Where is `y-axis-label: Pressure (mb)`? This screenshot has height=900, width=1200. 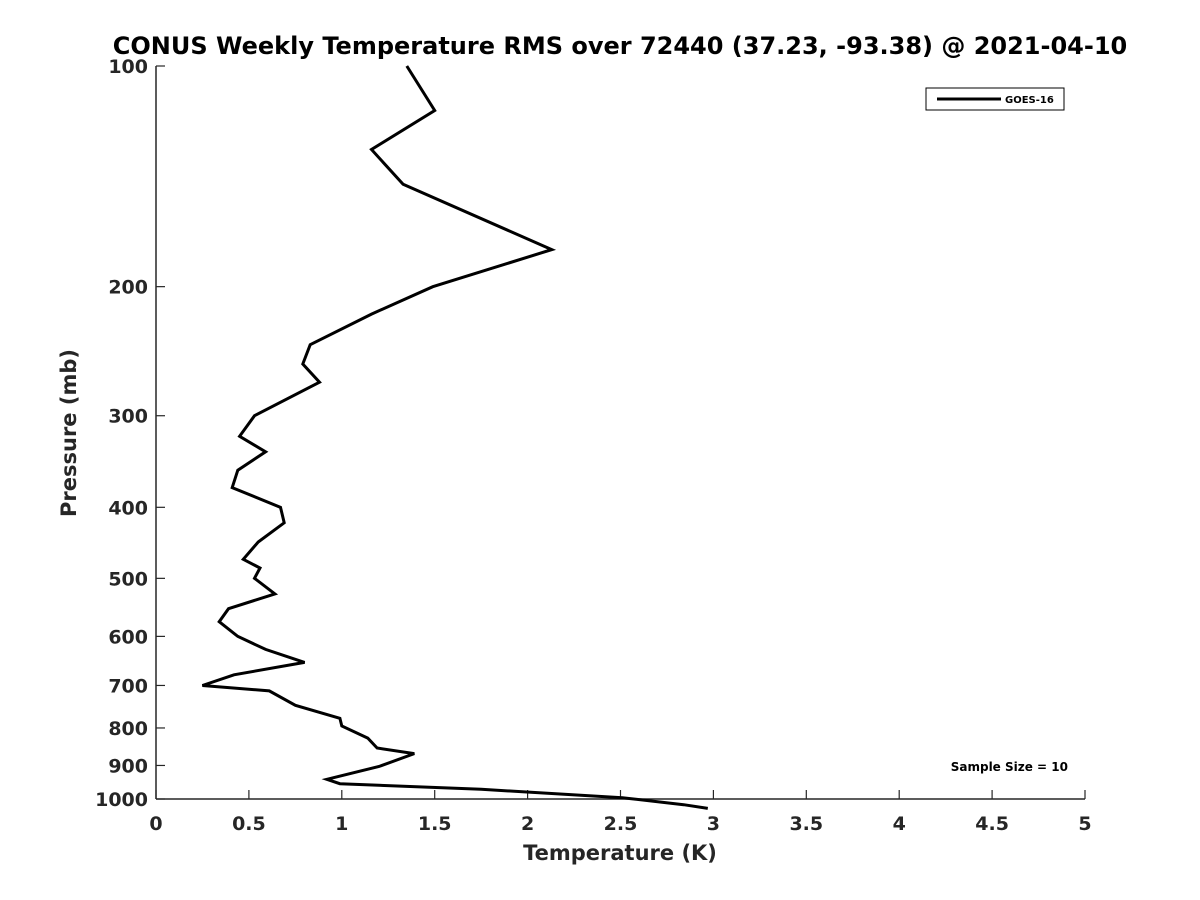
y-axis-label: Pressure (mb) is located at coordinates (69, 433).